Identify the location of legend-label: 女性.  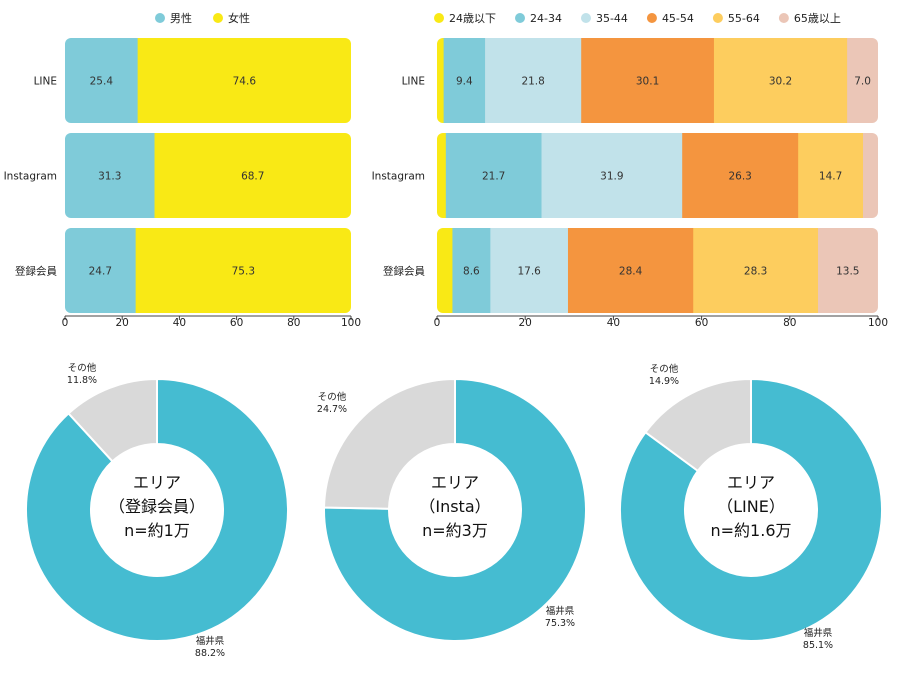
(239, 18).